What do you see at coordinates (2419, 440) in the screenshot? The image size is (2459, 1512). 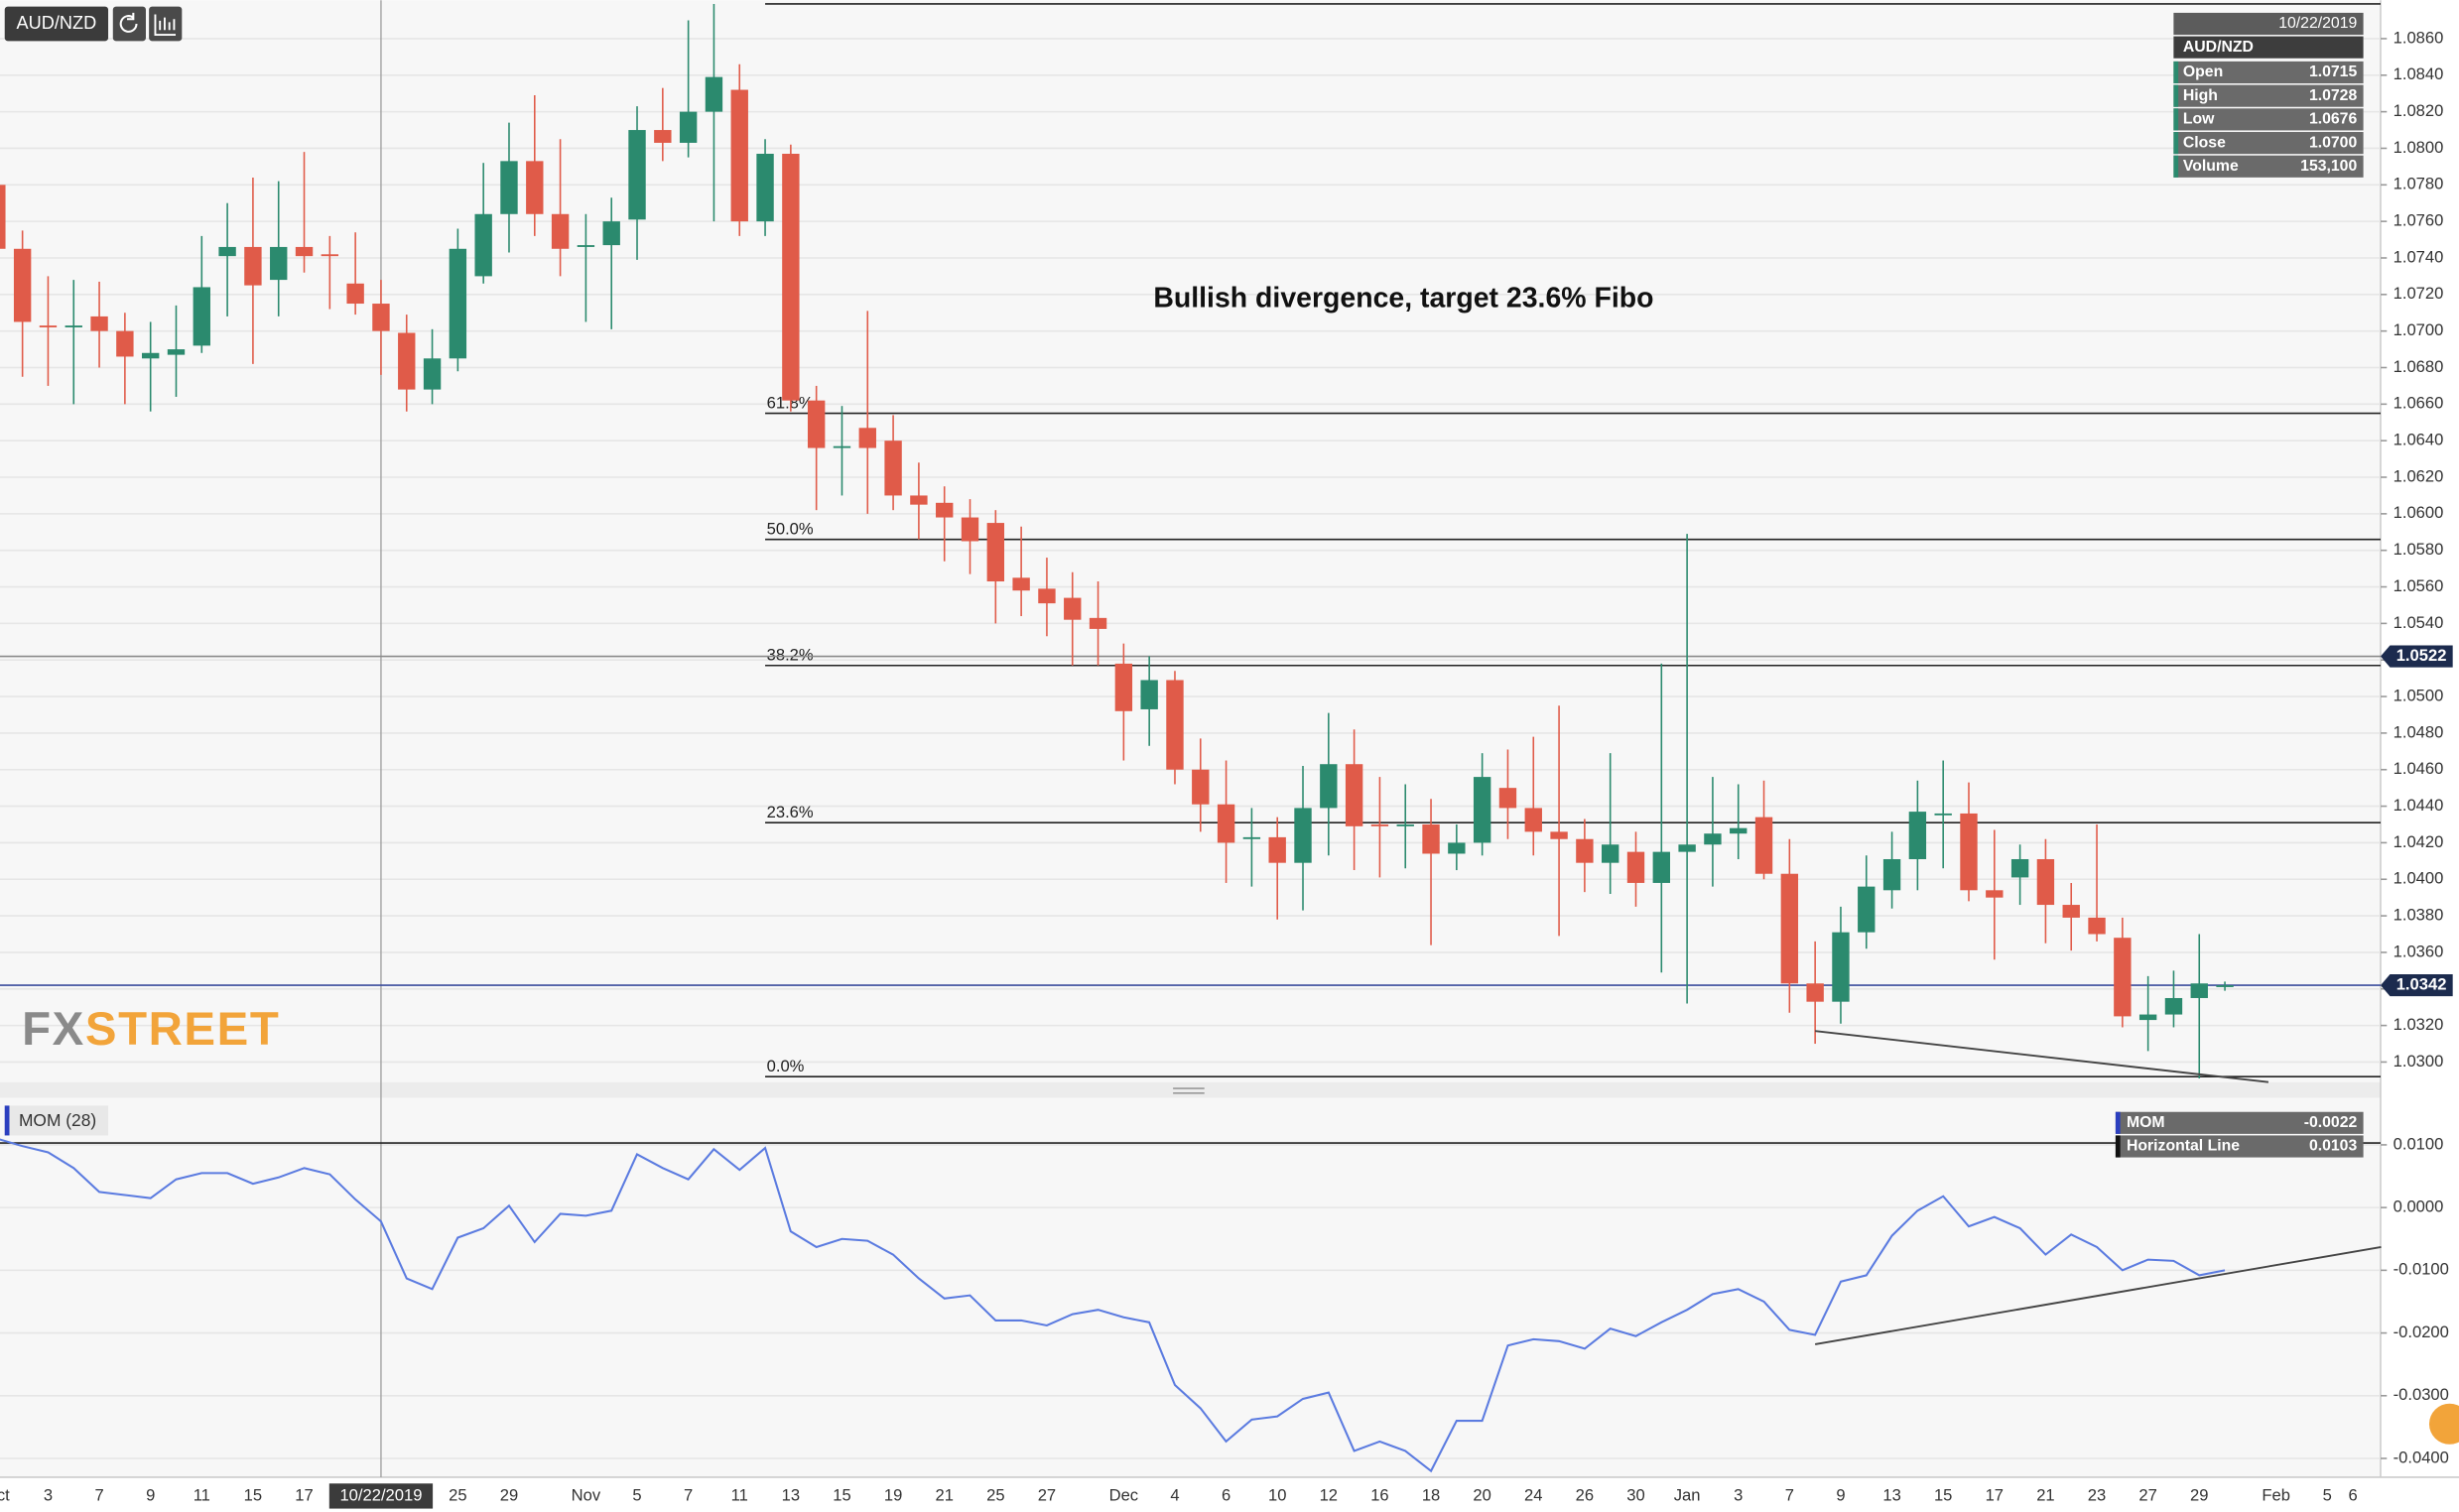 I see `y-tick-label: 1.0640` at bounding box center [2419, 440].